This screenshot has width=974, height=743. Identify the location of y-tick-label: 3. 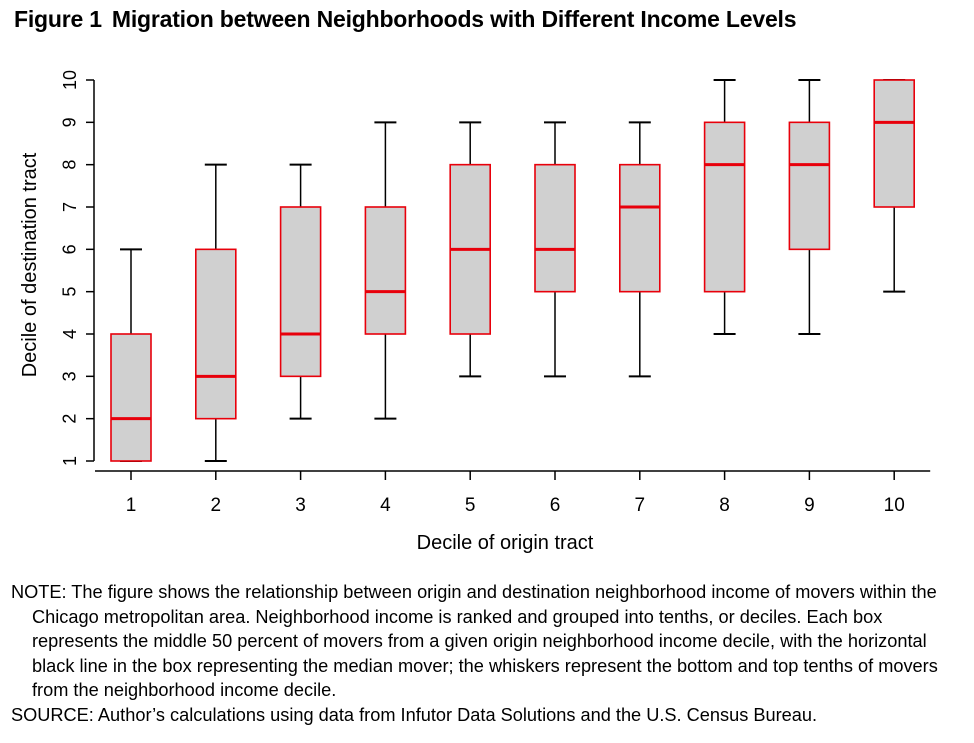
(70, 376).